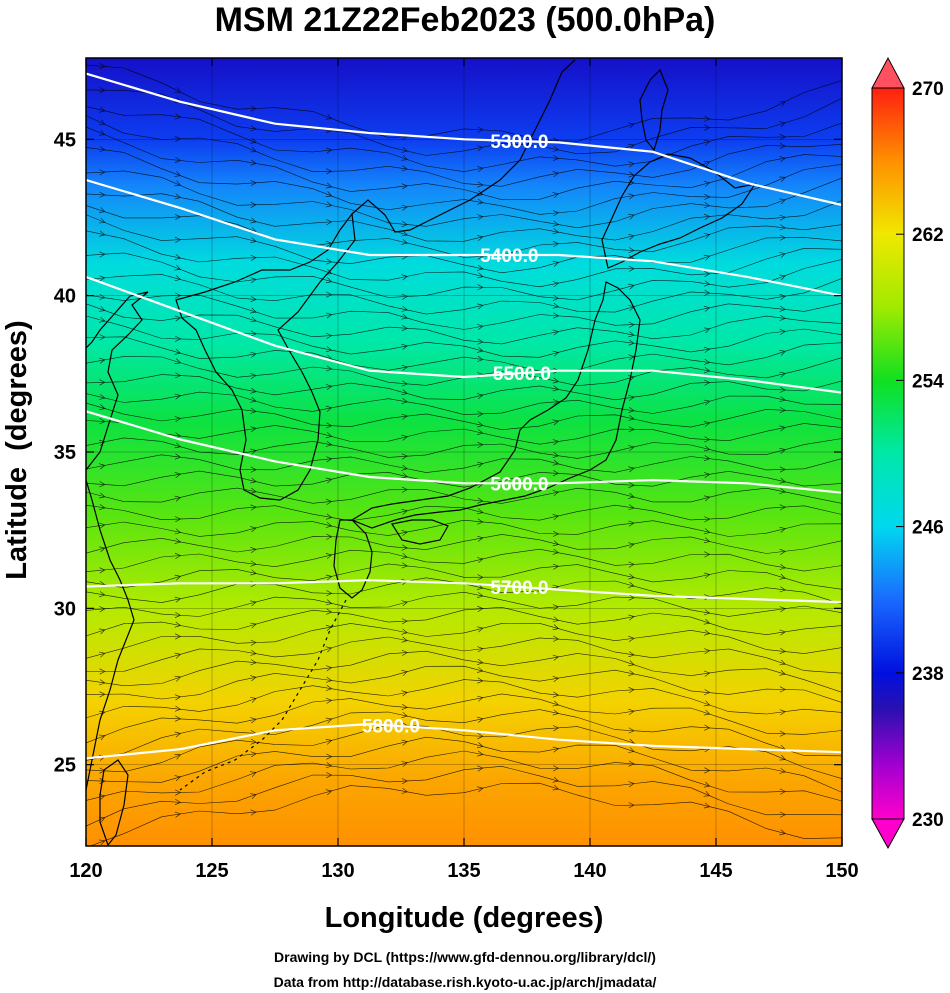 This screenshot has height=993, width=950. Describe the element at coordinates (463, 871) in the screenshot. I see `x-tick-label: 135` at that location.